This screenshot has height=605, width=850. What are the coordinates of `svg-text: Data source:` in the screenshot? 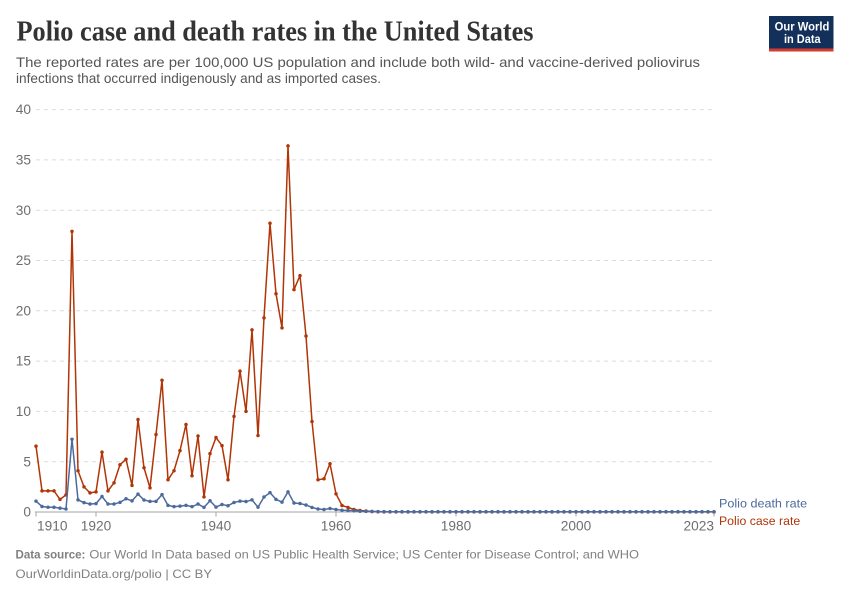 It's located at (51, 554).